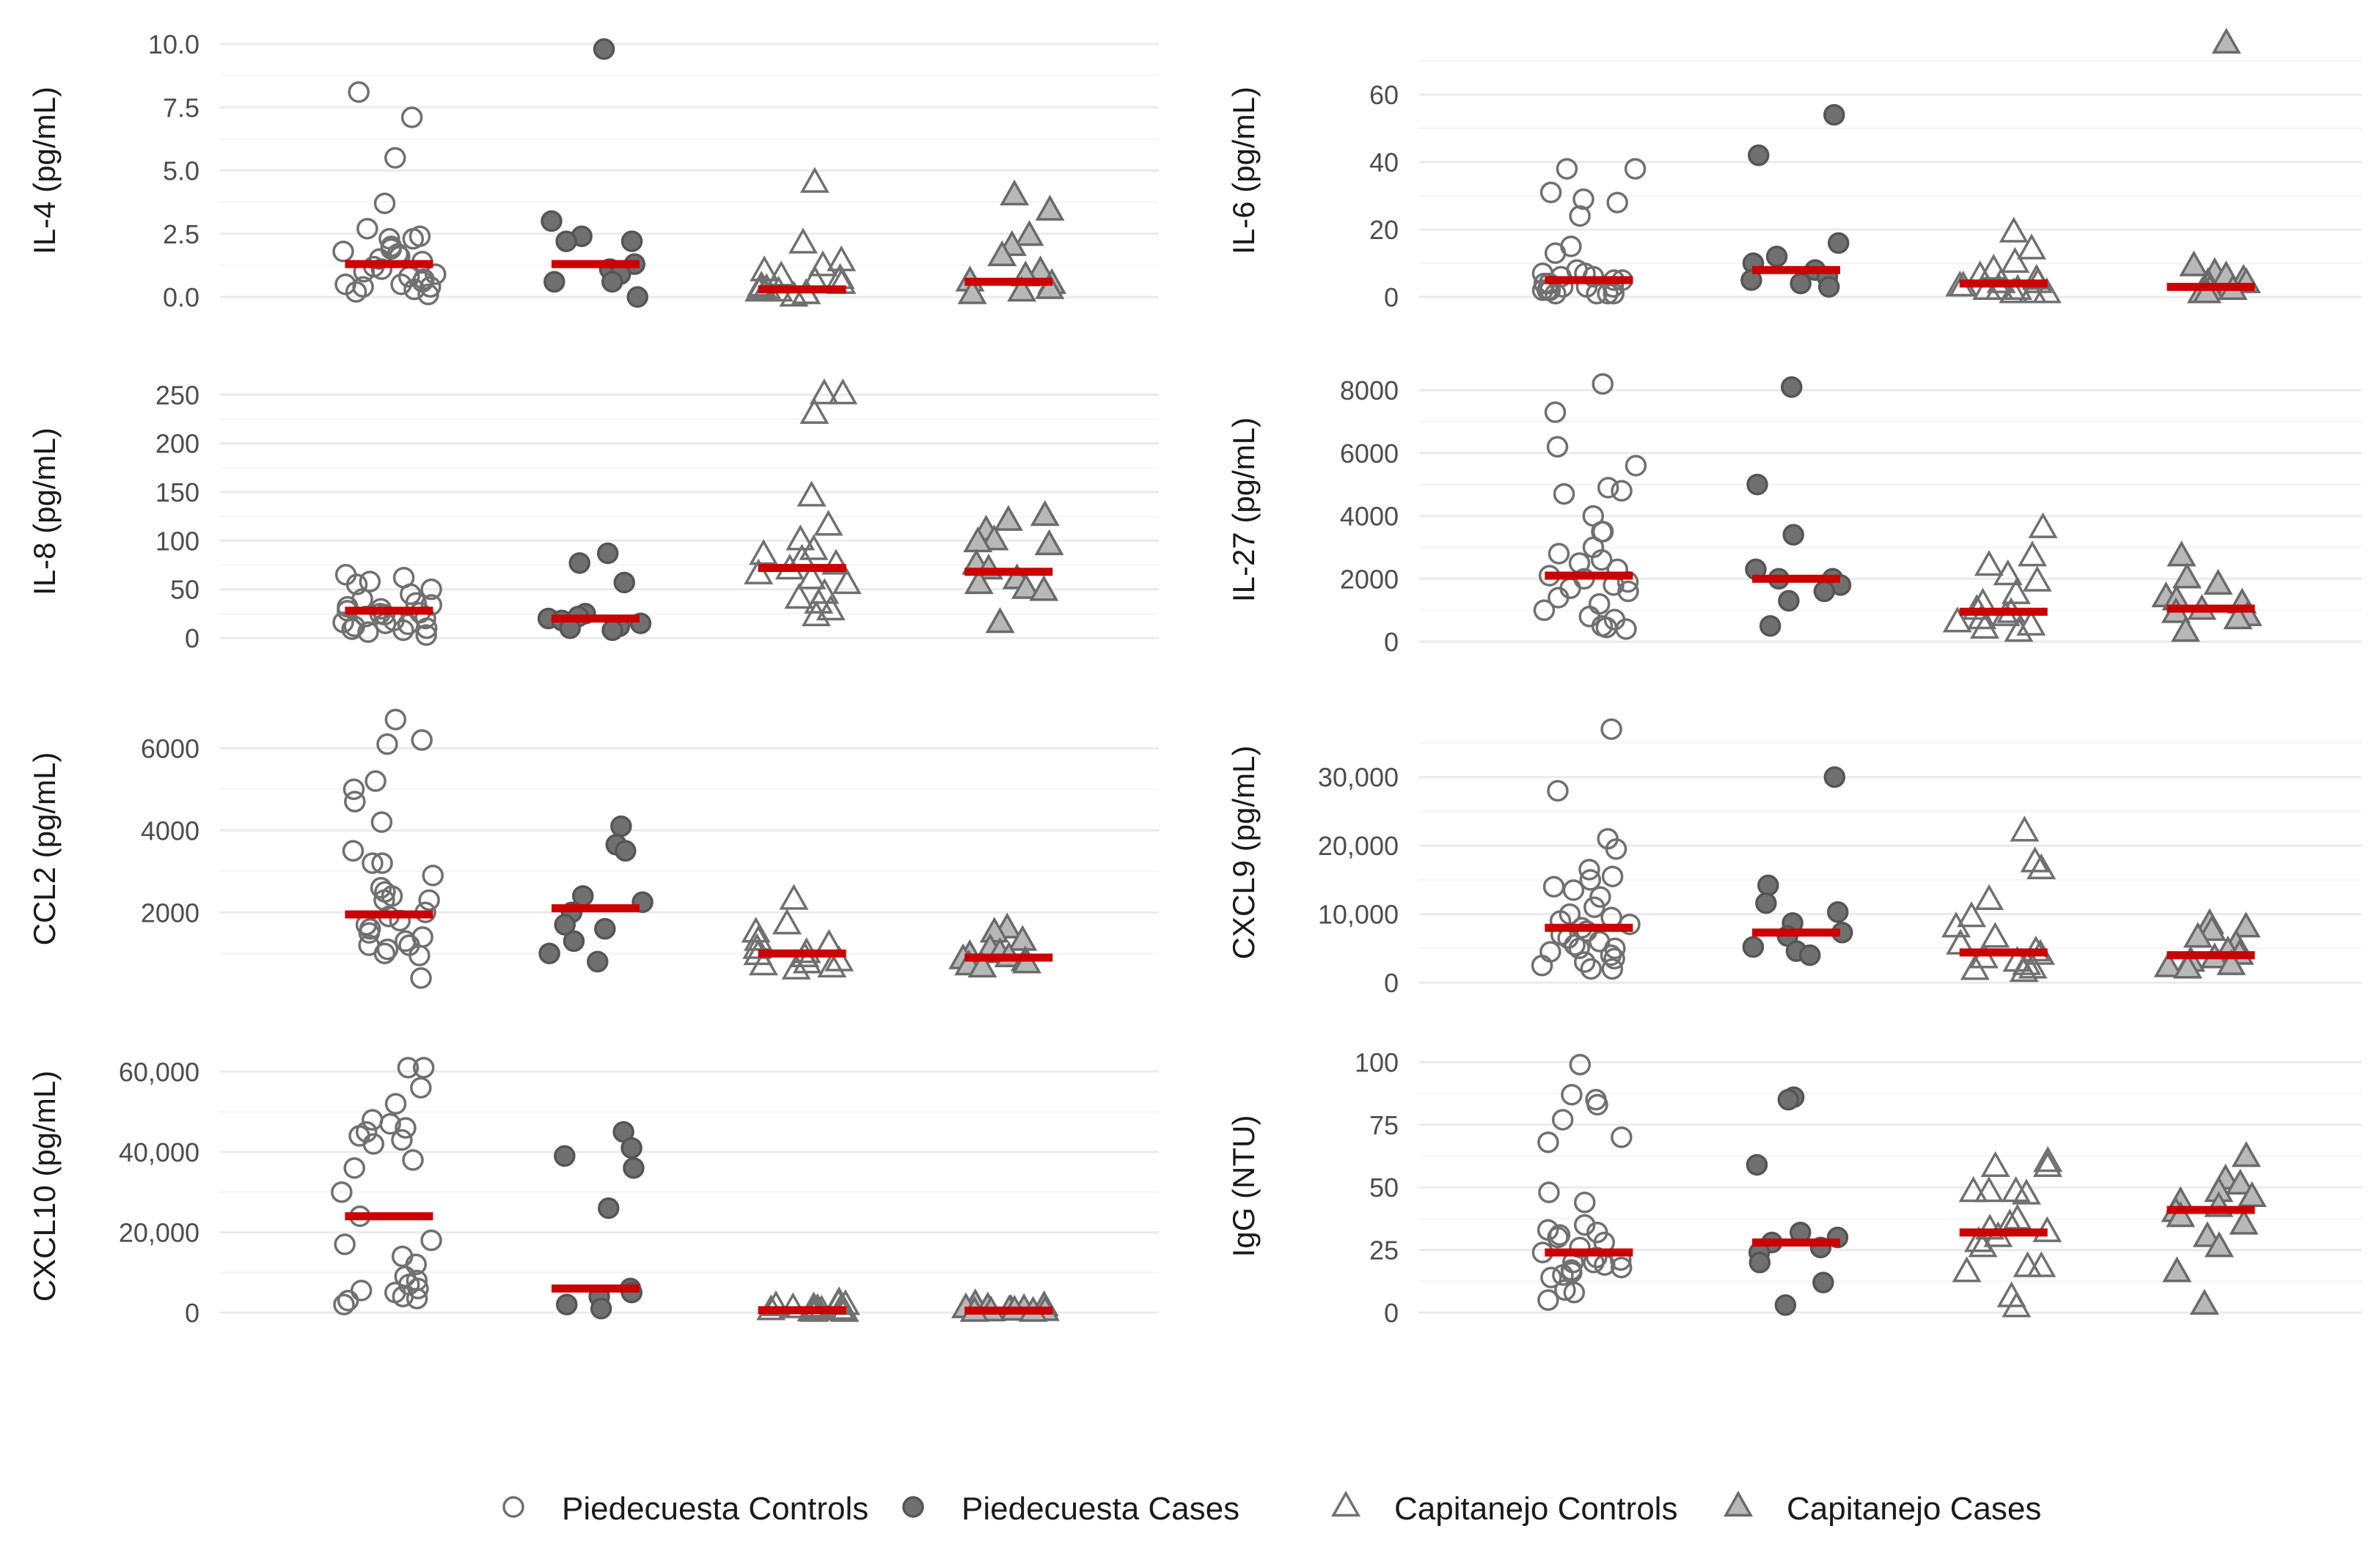 Image resolution: width=2380 pixels, height=1548 pixels. What do you see at coordinates (1101, 1509) in the screenshot?
I see `legend-label: Piedecuesta Cases` at bounding box center [1101, 1509].